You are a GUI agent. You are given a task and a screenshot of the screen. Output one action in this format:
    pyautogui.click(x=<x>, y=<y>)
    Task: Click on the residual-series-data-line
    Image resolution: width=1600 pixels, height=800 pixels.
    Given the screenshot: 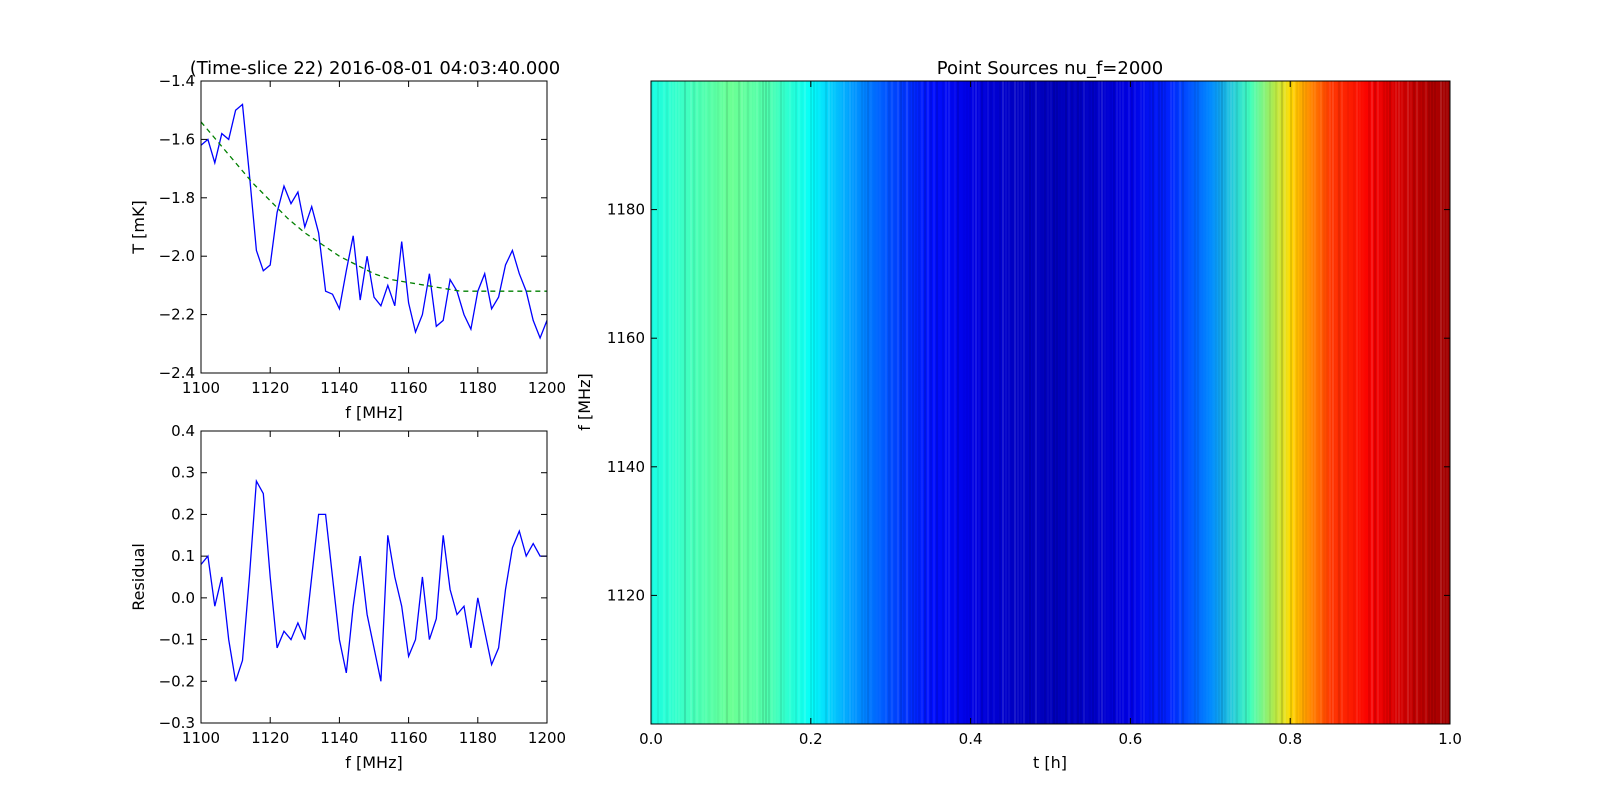 What is the action you would take?
    pyautogui.click(x=373, y=580)
    